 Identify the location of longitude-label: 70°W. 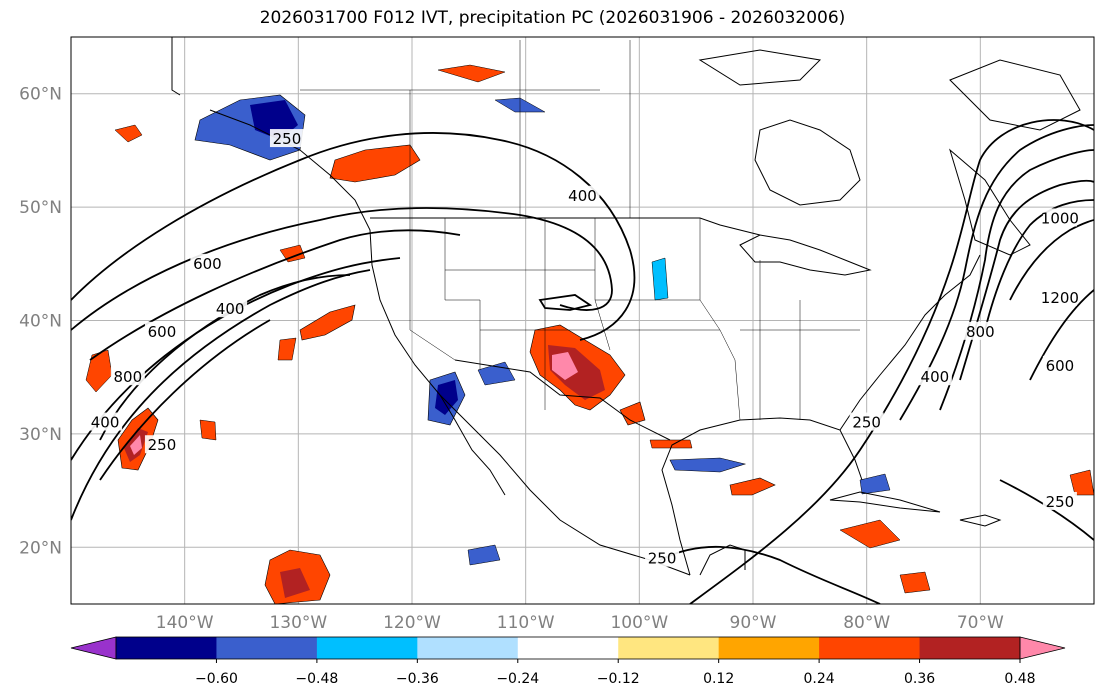
(980, 623).